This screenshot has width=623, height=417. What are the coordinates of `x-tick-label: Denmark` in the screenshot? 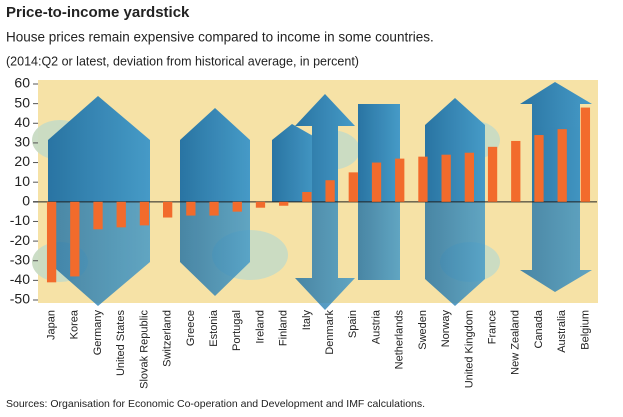 It's located at (330, 332).